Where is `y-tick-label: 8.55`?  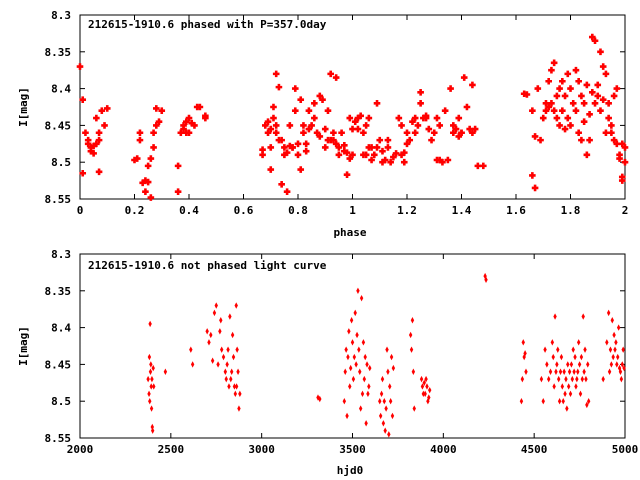 y-tick-label: 8.55 is located at coordinates (58, 199).